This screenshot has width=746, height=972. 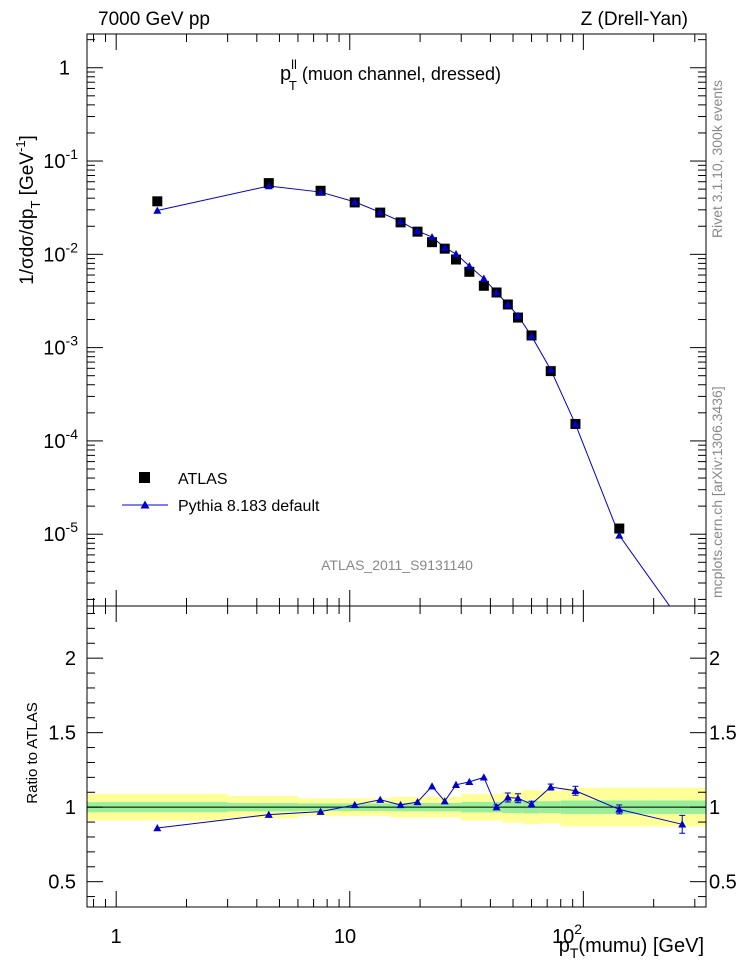 What do you see at coordinates (28, 210) in the screenshot?
I see `main-y-axis-label: 1/σdσ/dpT [GeV-1]` at bounding box center [28, 210].